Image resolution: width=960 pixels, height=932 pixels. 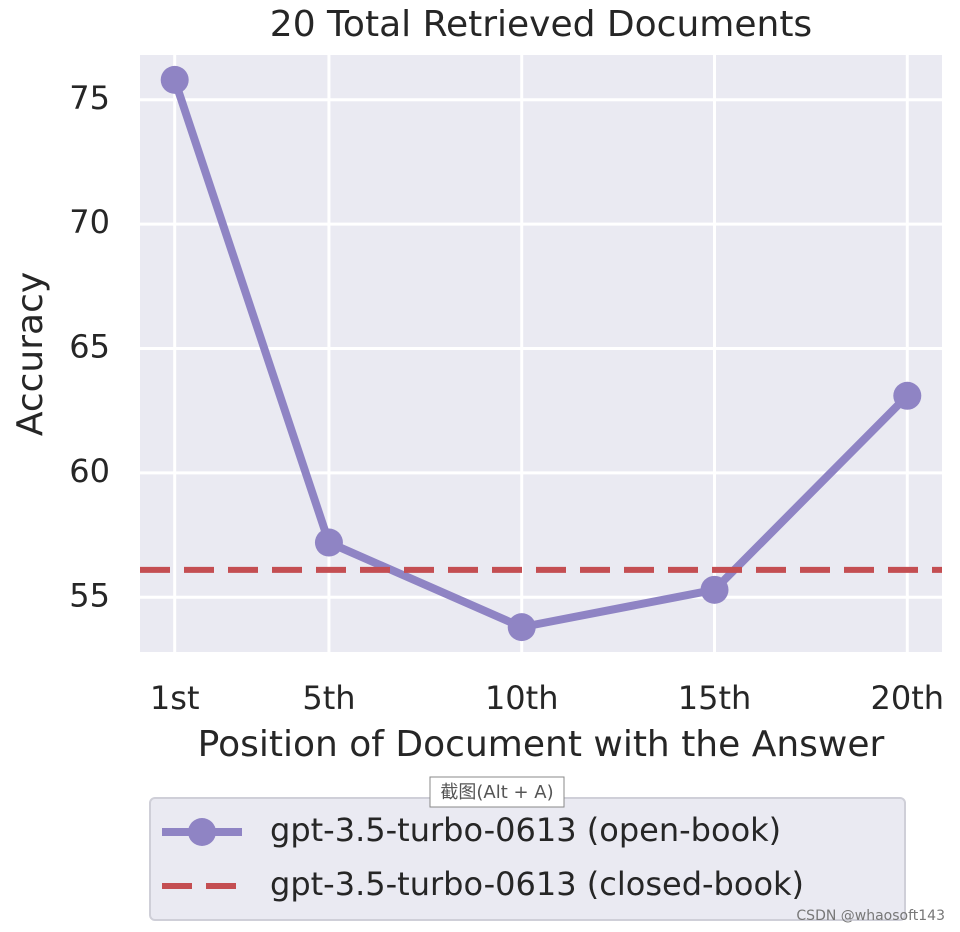 I want to click on legend-marker, so click(x=202, y=832).